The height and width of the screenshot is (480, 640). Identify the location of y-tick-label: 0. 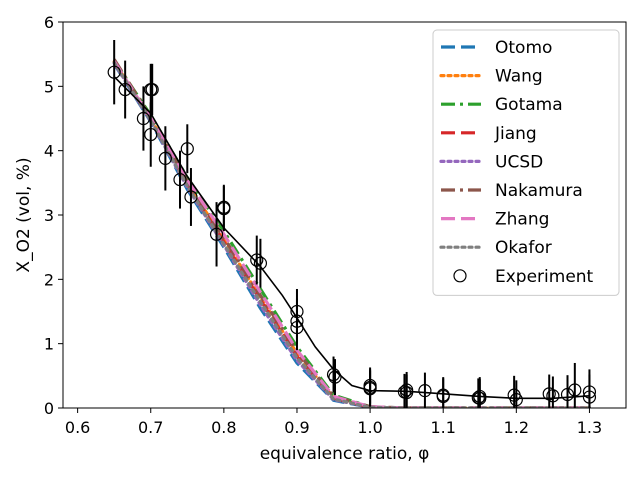
(49, 408).